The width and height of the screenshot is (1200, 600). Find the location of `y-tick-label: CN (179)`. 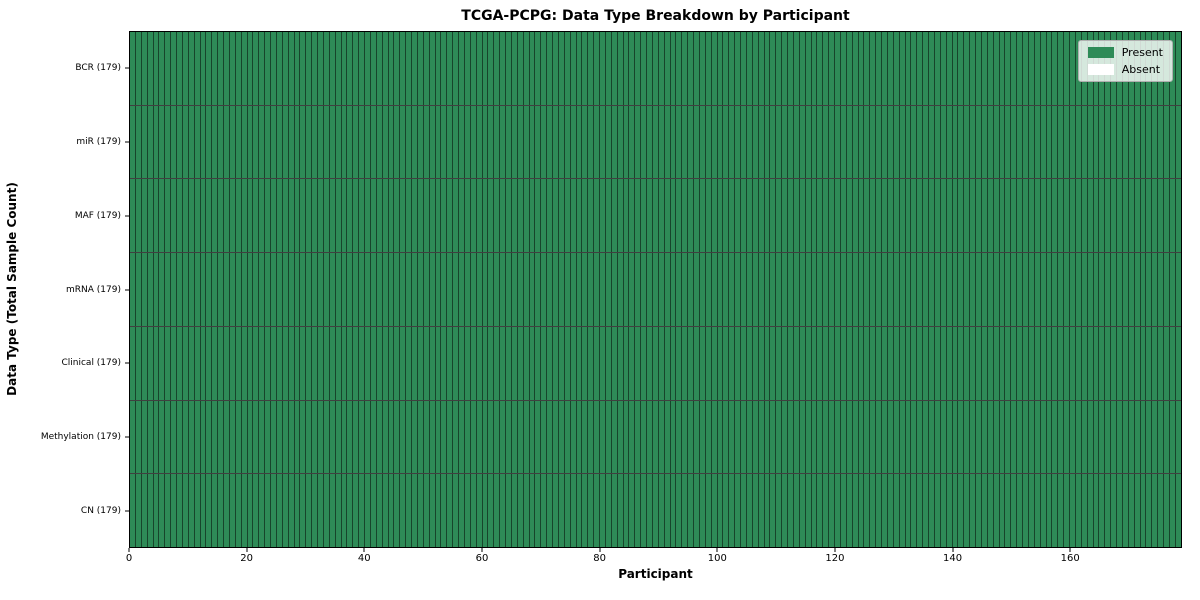

y-tick-label: CN (179) is located at coordinates (100, 511).